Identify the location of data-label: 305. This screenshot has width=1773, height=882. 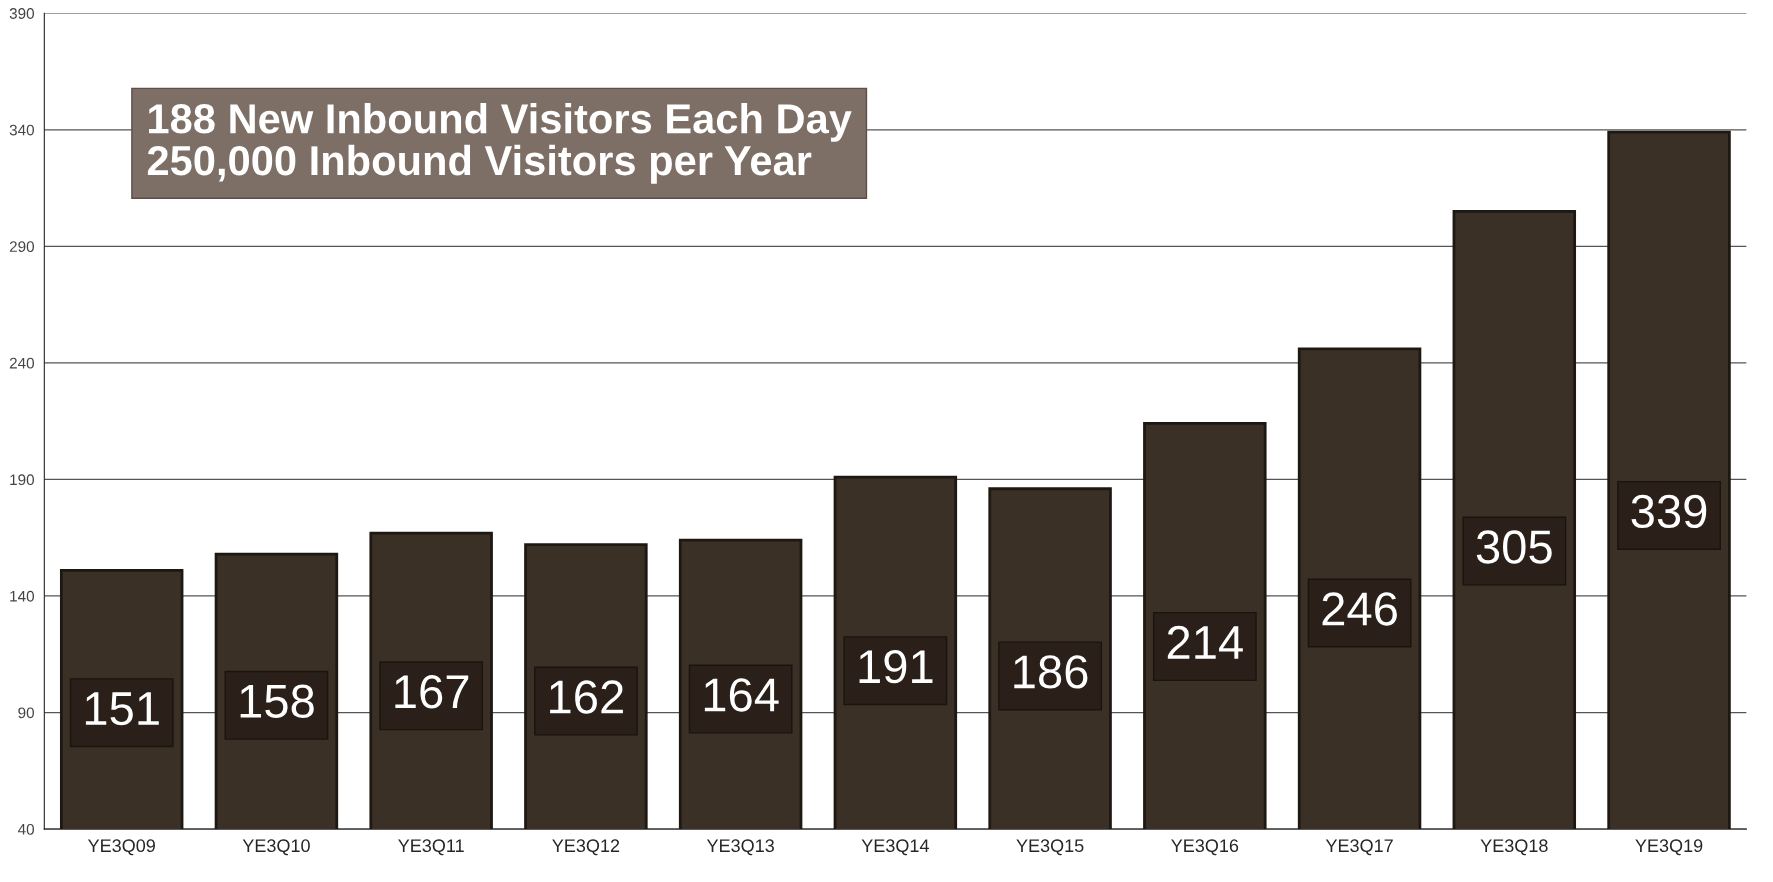
(1514, 547).